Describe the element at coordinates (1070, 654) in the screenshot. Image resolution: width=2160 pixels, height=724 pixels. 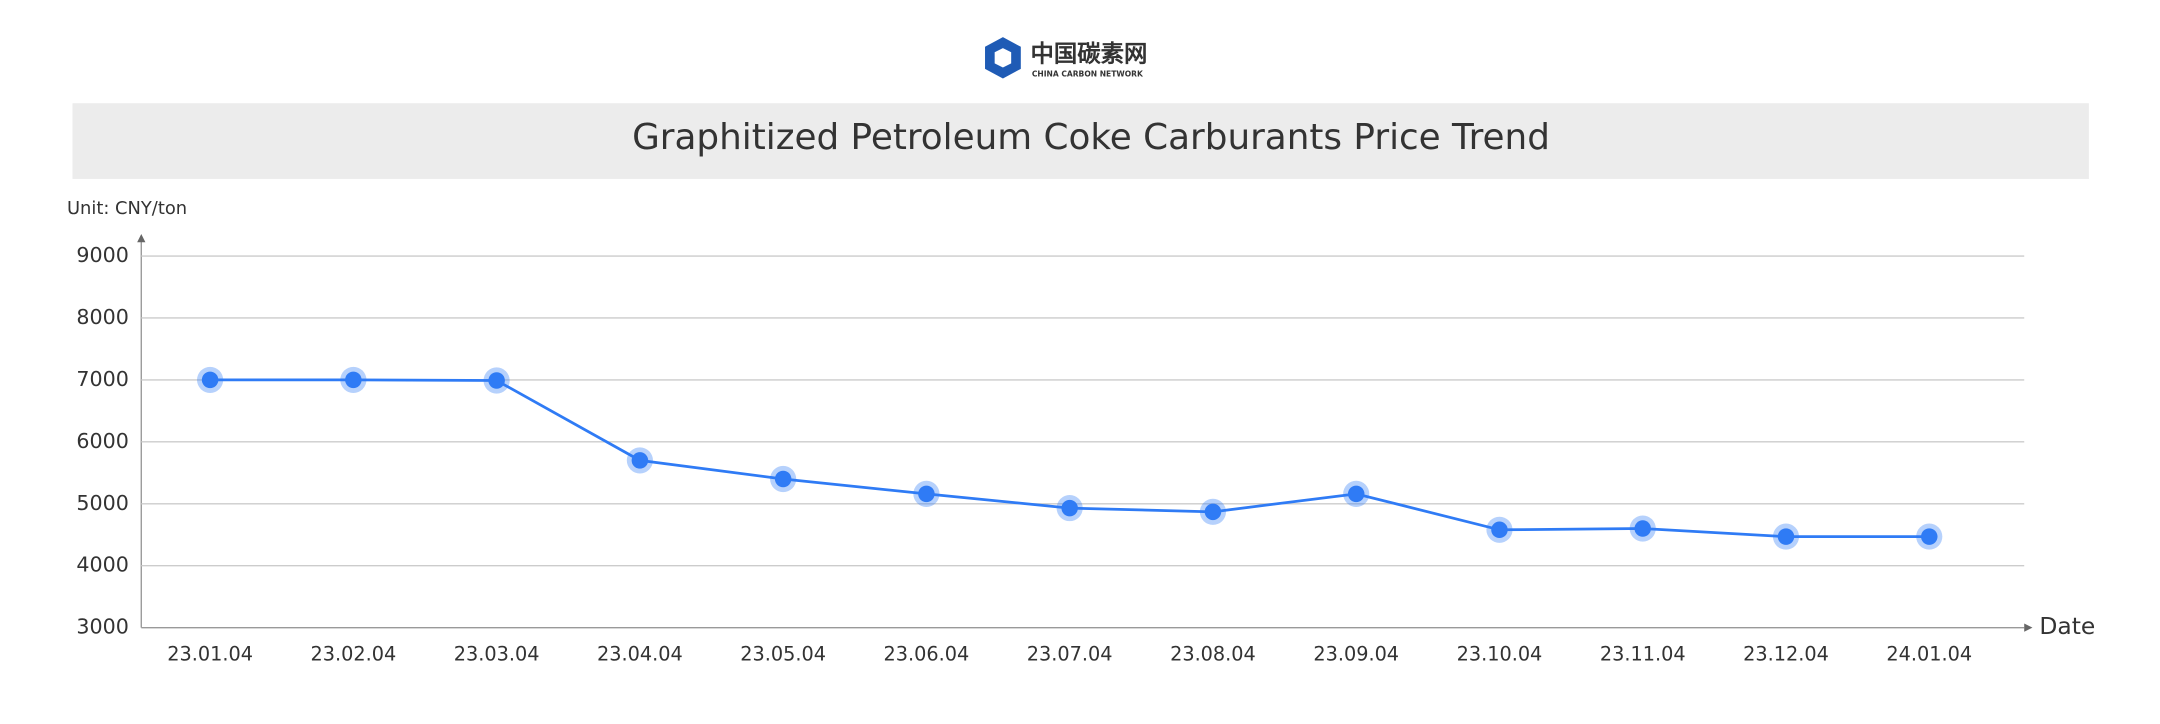
I see `x-tick-label: 23.07.04` at that location.